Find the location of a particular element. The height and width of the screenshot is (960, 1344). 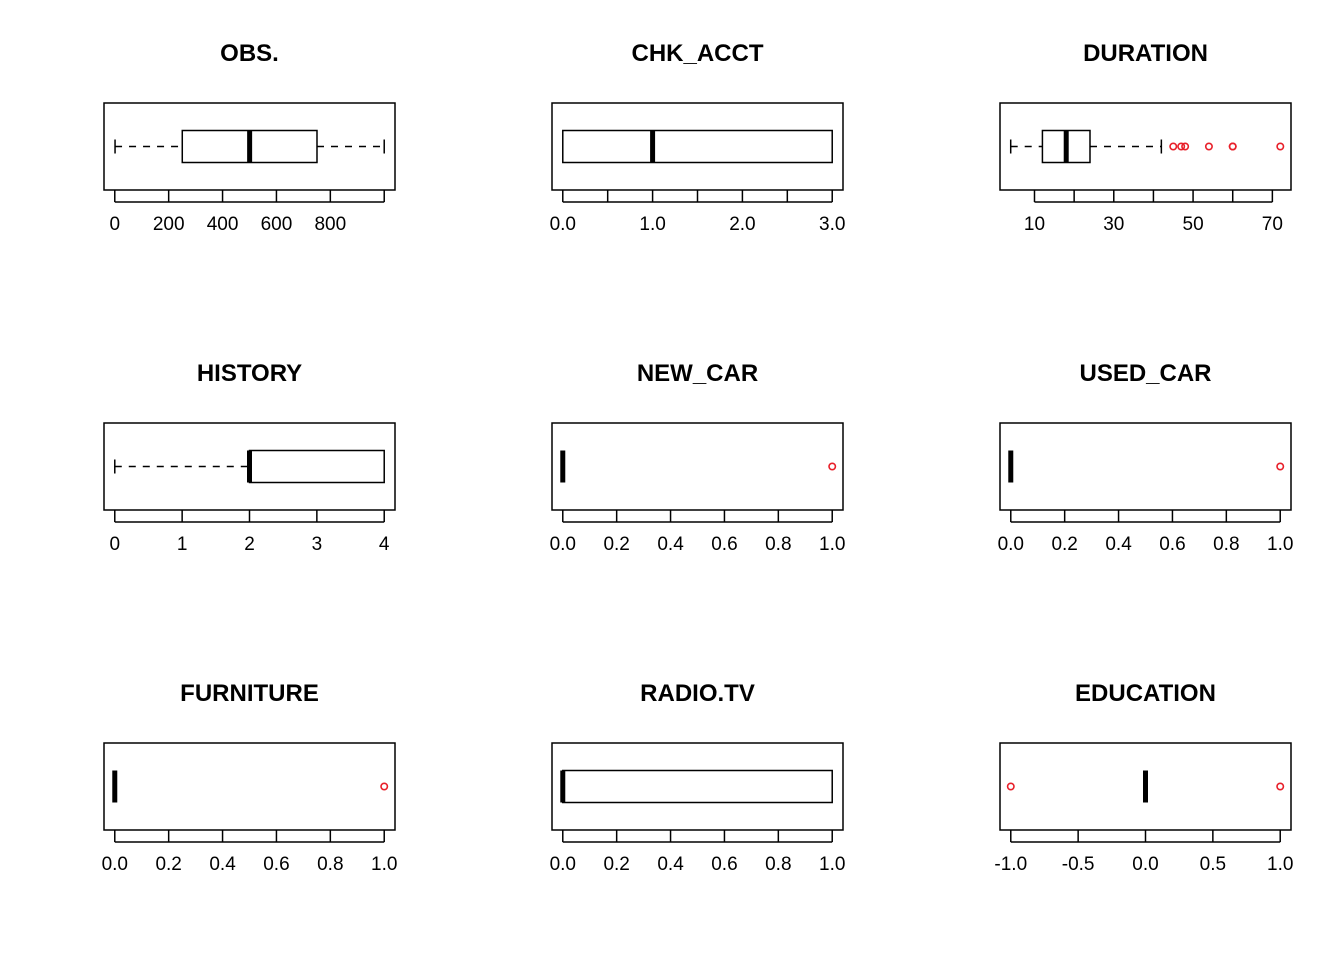

panel-history: HISTORY 0 1 2 3 4 is located at coordinates (249, 457).